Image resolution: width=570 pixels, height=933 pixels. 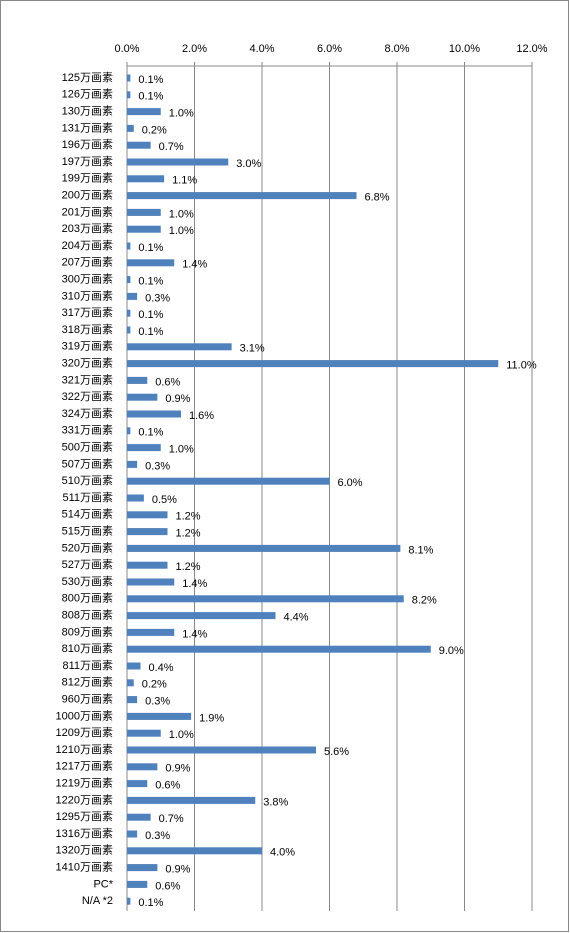 What do you see at coordinates (194, 49) in the screenshot?
I see `x-tick-label: 2.0%` at bounding box center [194, 49].